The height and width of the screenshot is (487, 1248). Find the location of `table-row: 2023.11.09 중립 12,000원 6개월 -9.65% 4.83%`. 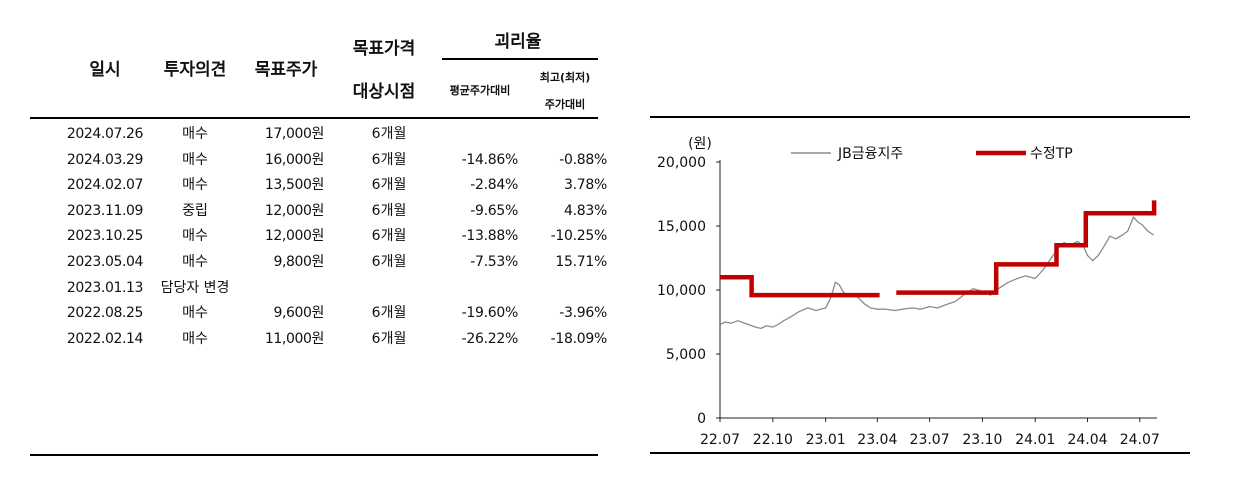

table-row: 2023.11.09 중립 12,000원 6개월 -9.65% 4.83% is located at coordinates (318, 211).